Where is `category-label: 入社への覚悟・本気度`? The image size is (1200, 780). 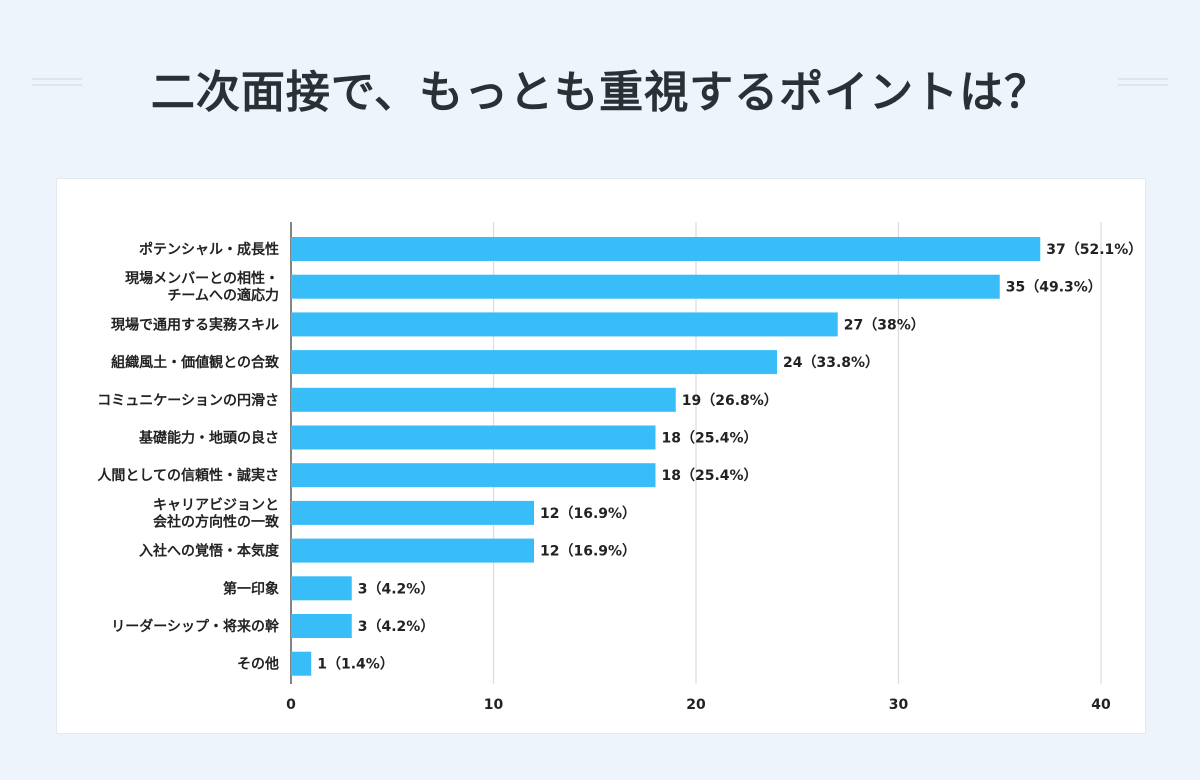 category-label: 入社への覚悟・本気度 is located at coordinates (209, 551).